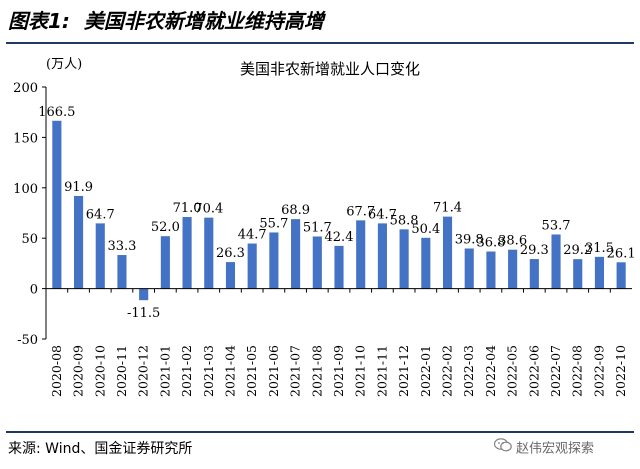 The height and width of the screenshot is (469, 640). What do you see at coordinates (404, 220) in the screenshot?
I see `bar-value-label: 58.8` at bounding box center [404, 220].